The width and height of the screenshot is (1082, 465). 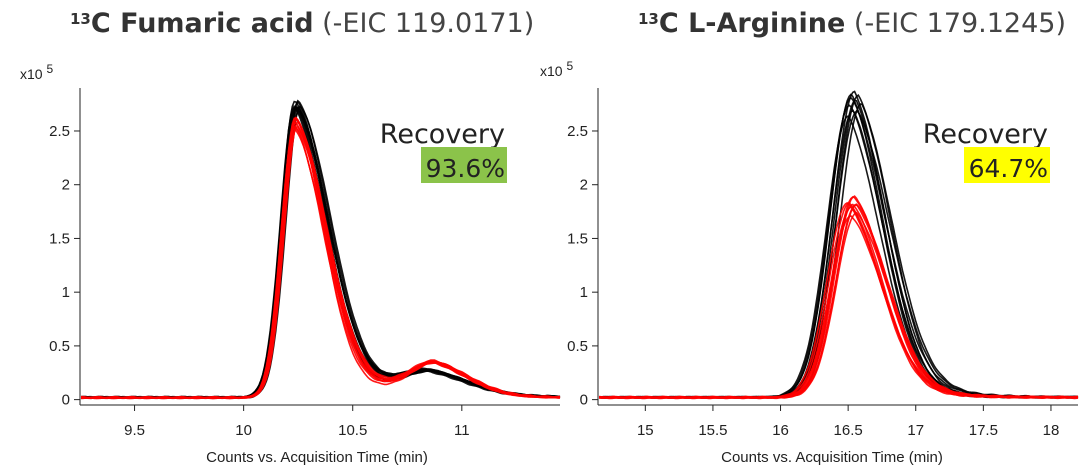 What do you see at coordinates (848, 430) in the screenshot?
I see `x-tick-label: 16.5` at bounding box center [848, 430].